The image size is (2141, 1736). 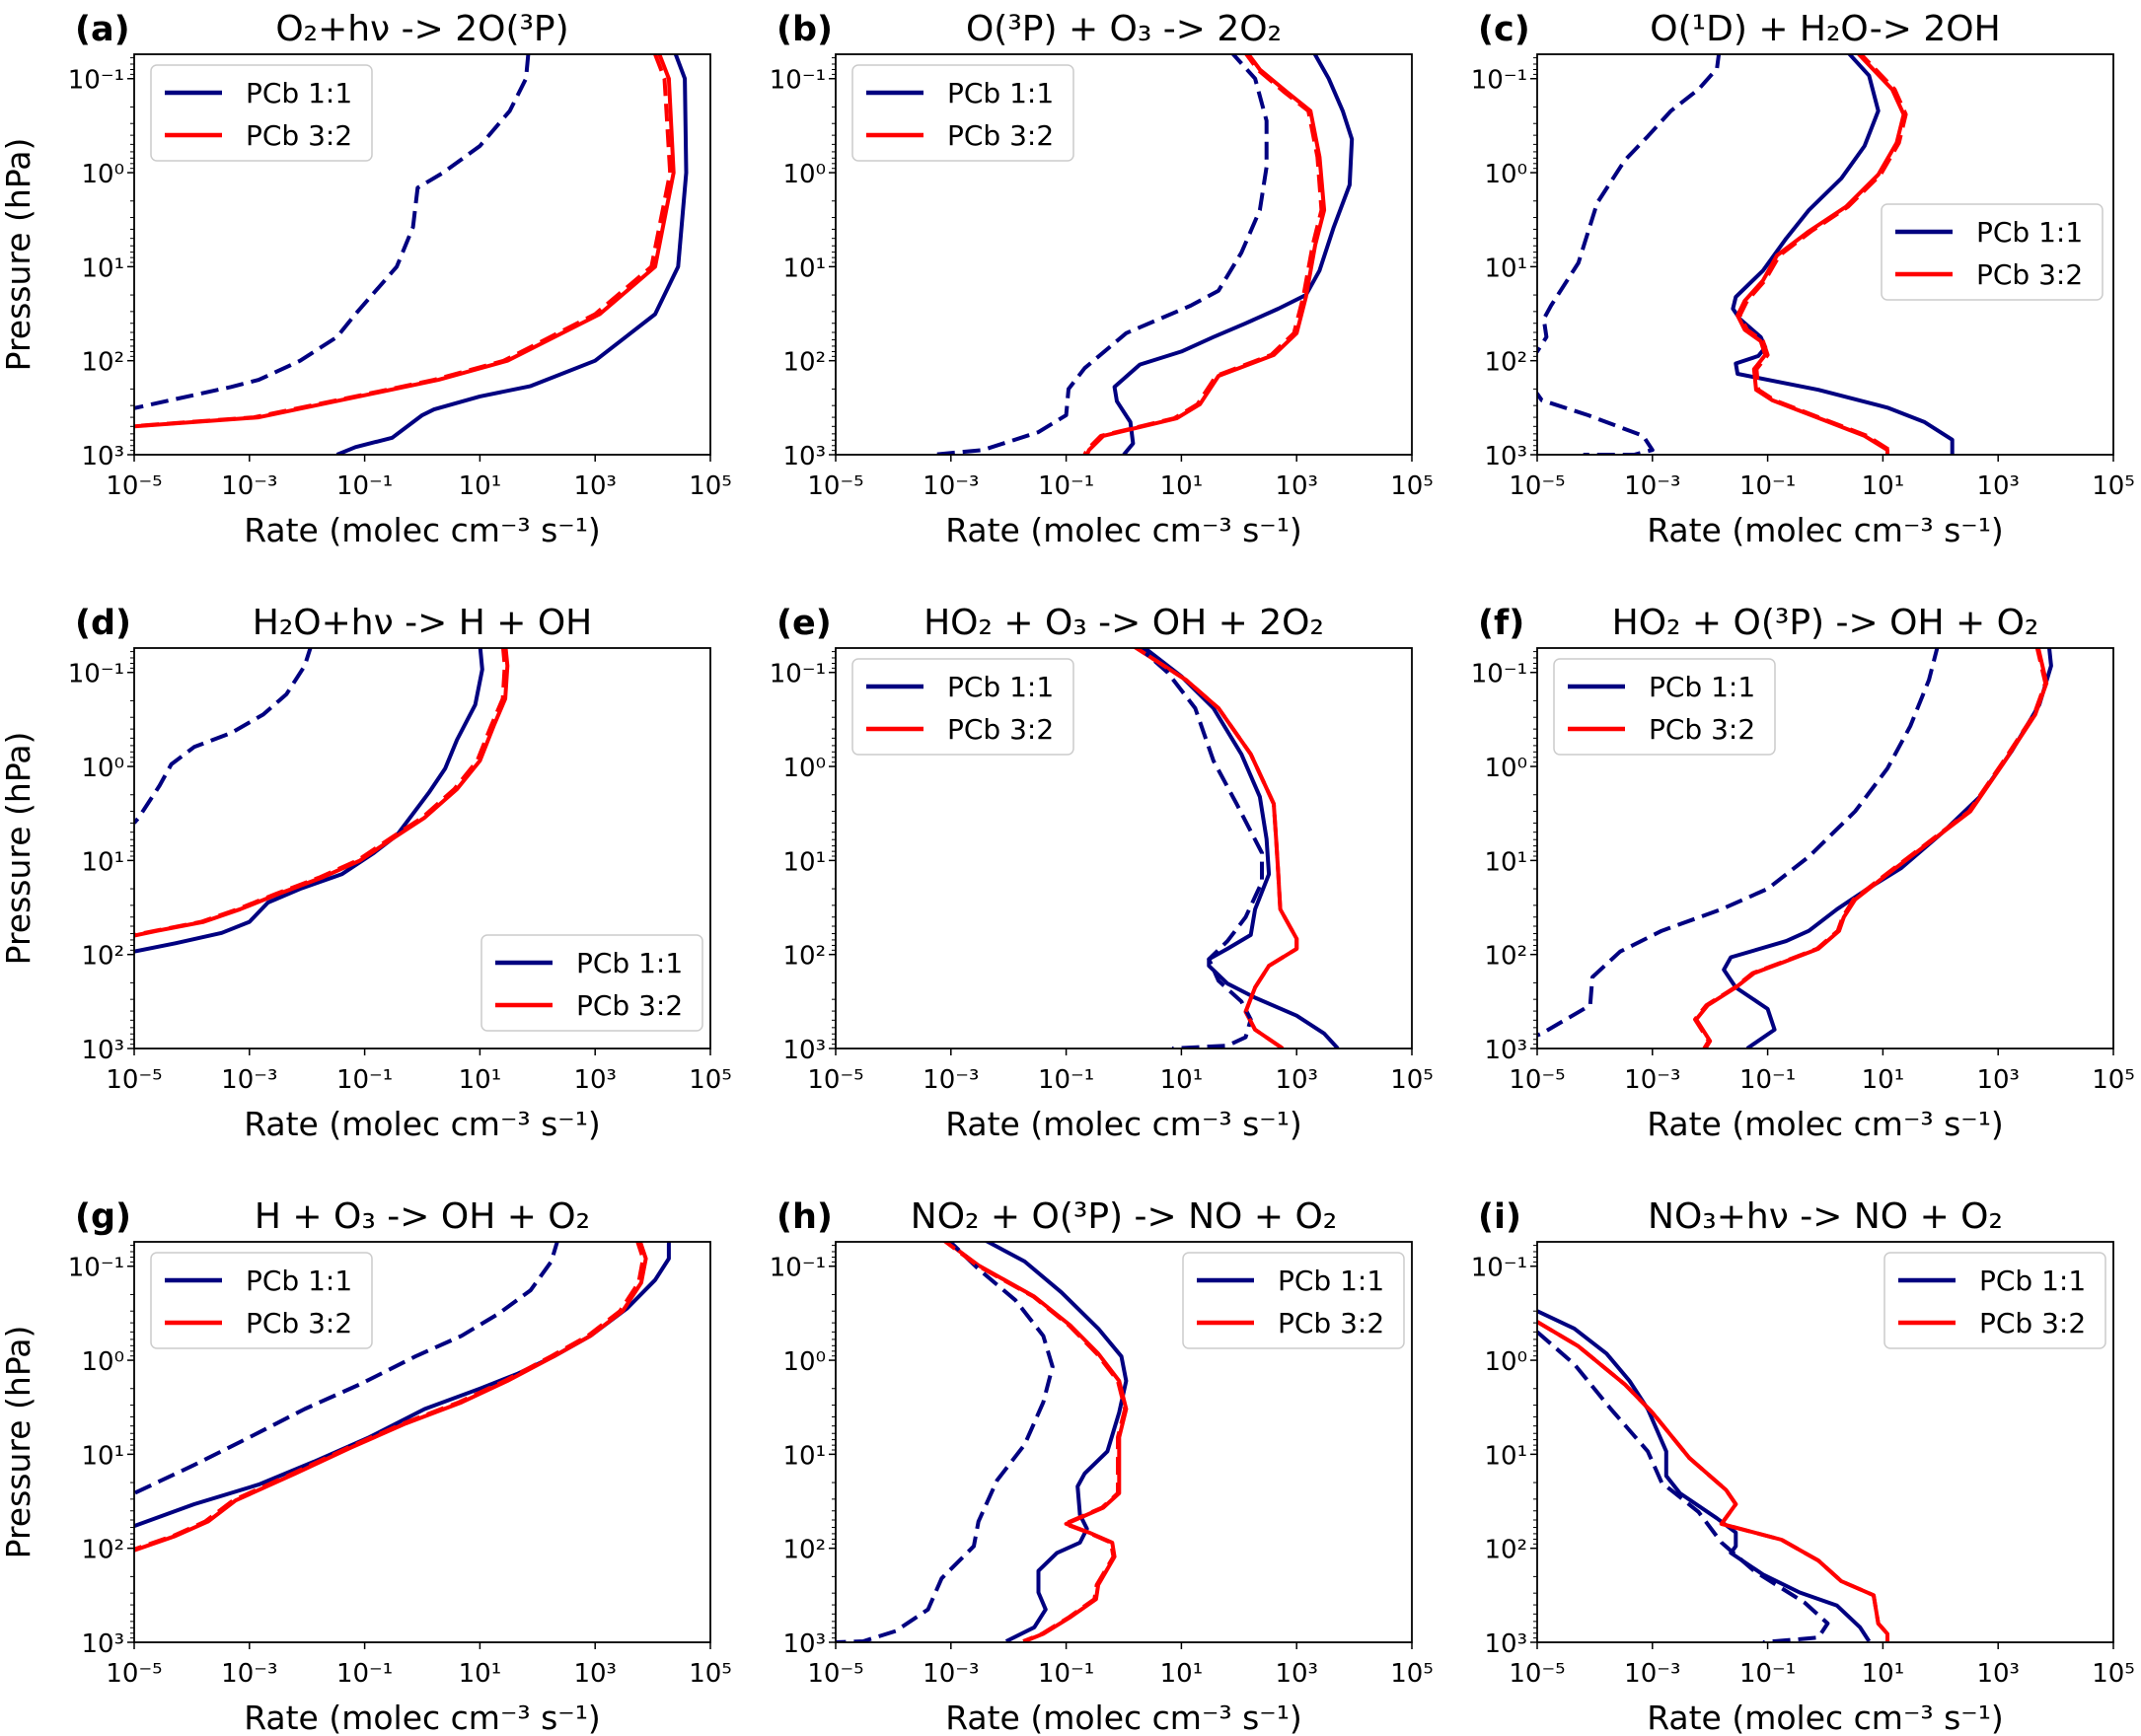 What do you see at coordinates (423, 623) in the screenshot?
I see `panel-title: H₂O+hν -> H + OH` at bounding box center [423, 623].